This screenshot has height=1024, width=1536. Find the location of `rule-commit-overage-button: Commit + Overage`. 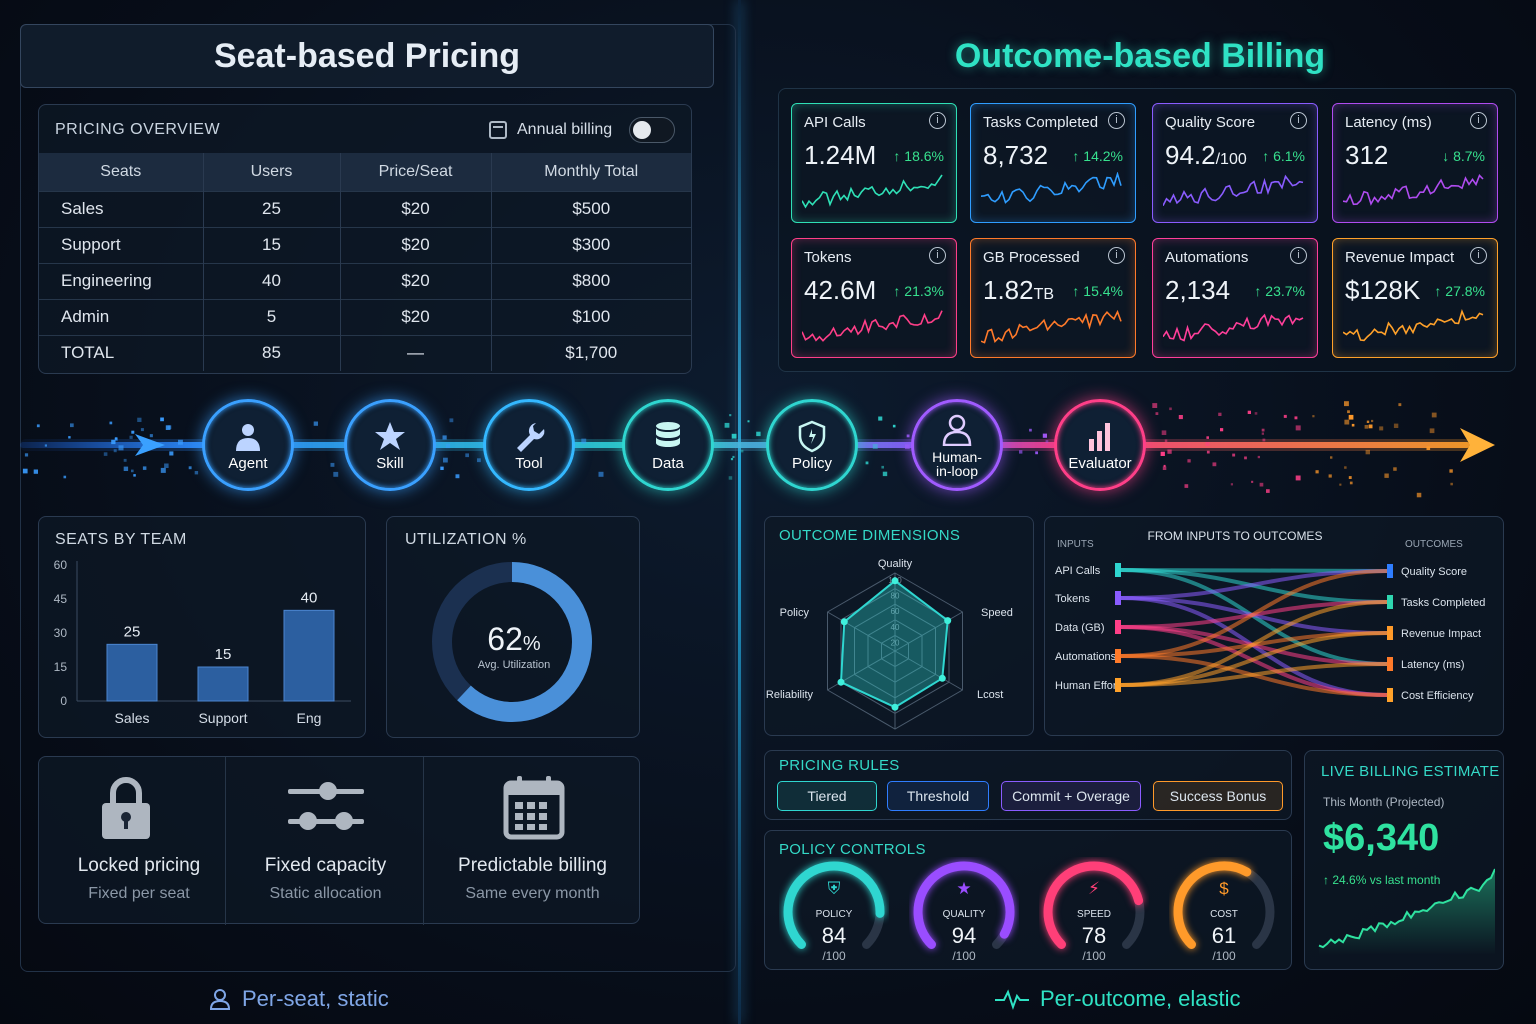

rule-commit-overage-button: Commit + Overage is located at coordinates (1071, 796).